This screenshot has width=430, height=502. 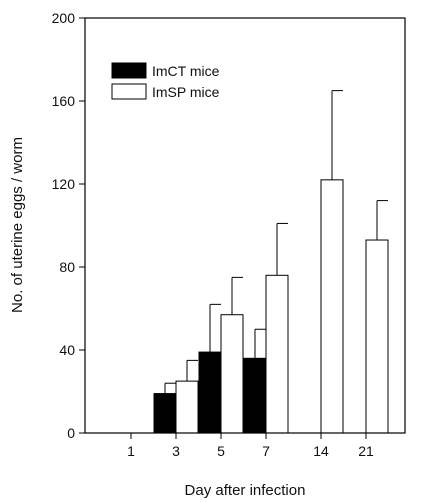 What do you see at coordinates (186, 71) in the screenshot?
I see `legend-label-imct: ImCT mice` at bounding box center [186, 71].